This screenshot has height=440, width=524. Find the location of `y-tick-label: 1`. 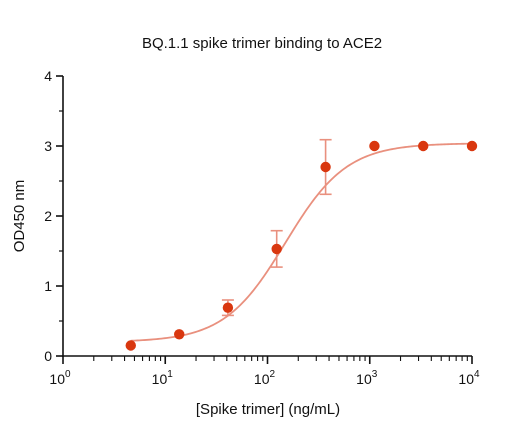

y-tick-label: 1 is located at coordinates (48, 286).